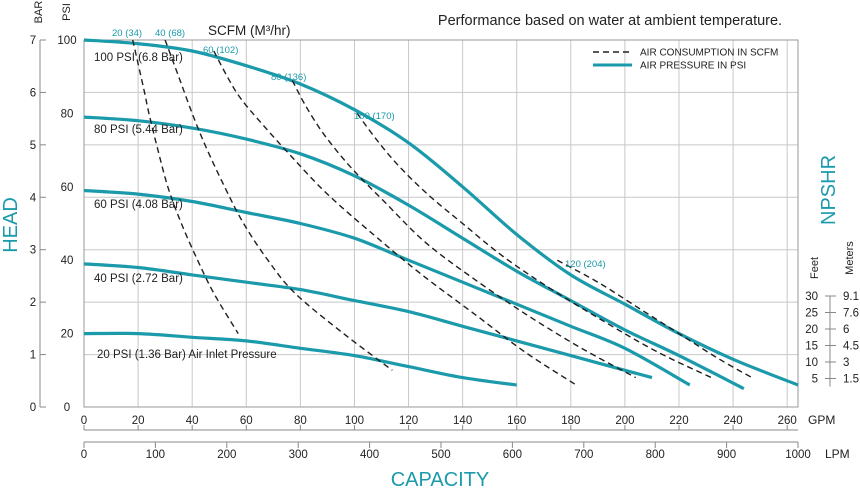 The height and width of the screenshot is (492, 860). What do you see at coordinates (33, 198) in the screenshot?
I see `bar-tick-label: 4` at bounding box center [33, 198].